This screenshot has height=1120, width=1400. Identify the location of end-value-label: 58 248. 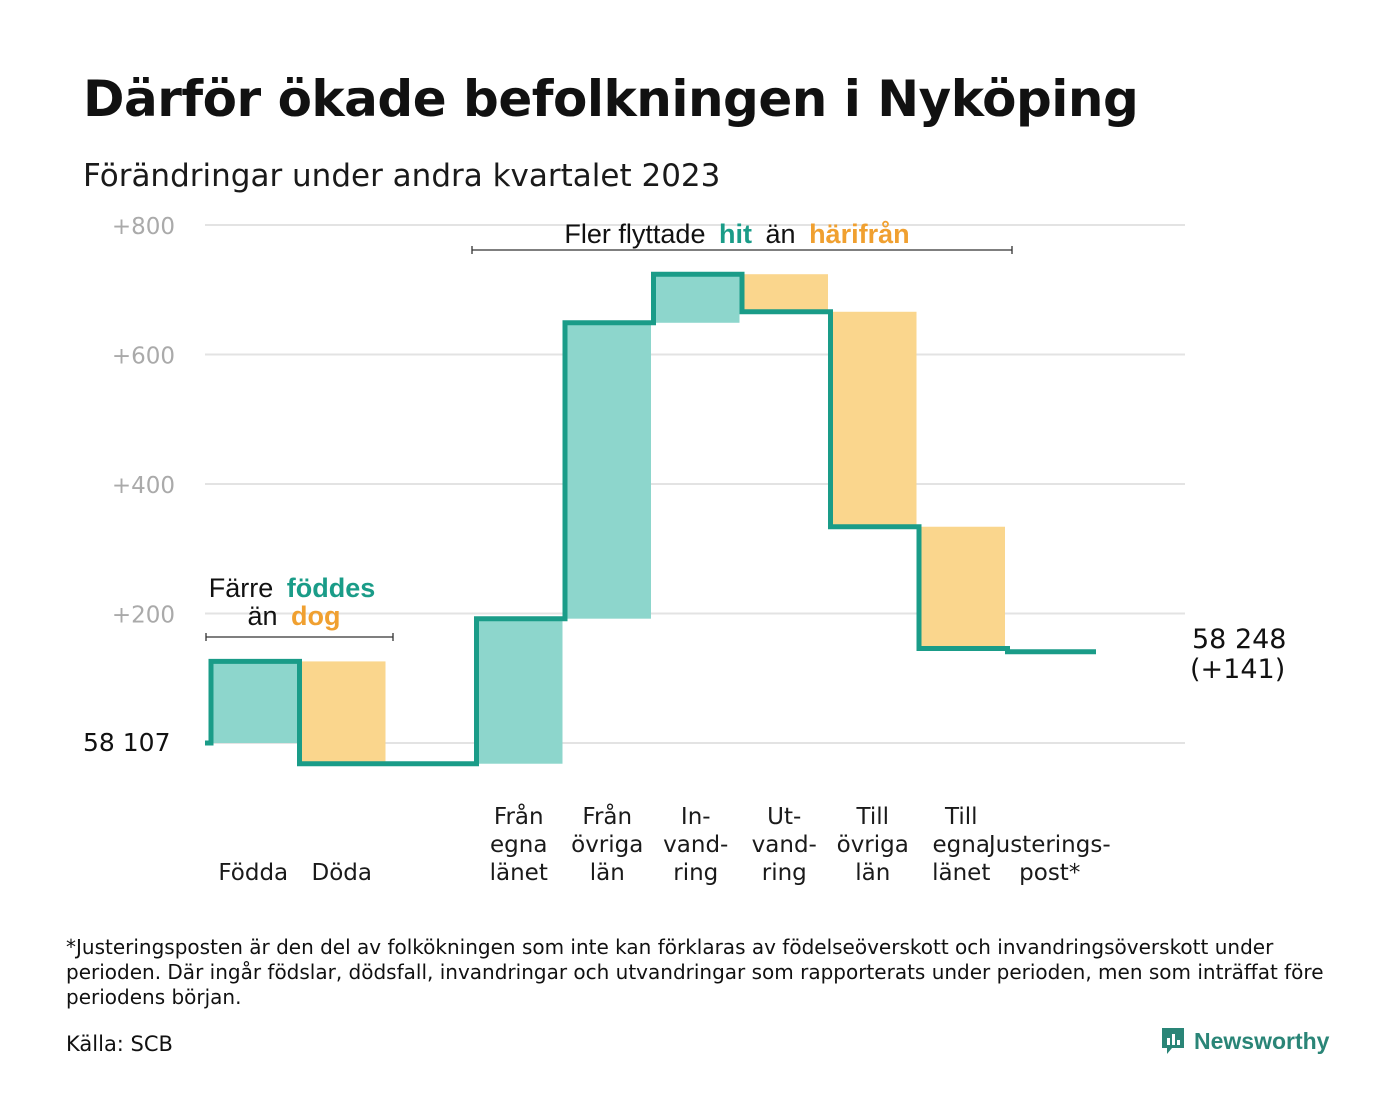
(1239, 639).